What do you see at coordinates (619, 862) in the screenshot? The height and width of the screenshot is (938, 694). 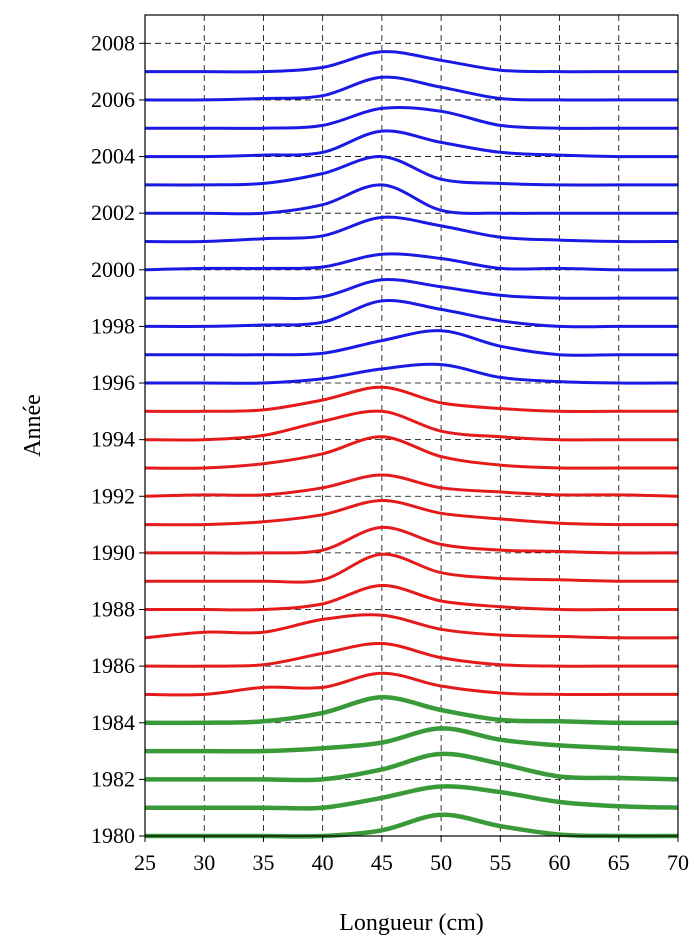 I see `x-tick-label: 65` at bounding box center [619, 862].